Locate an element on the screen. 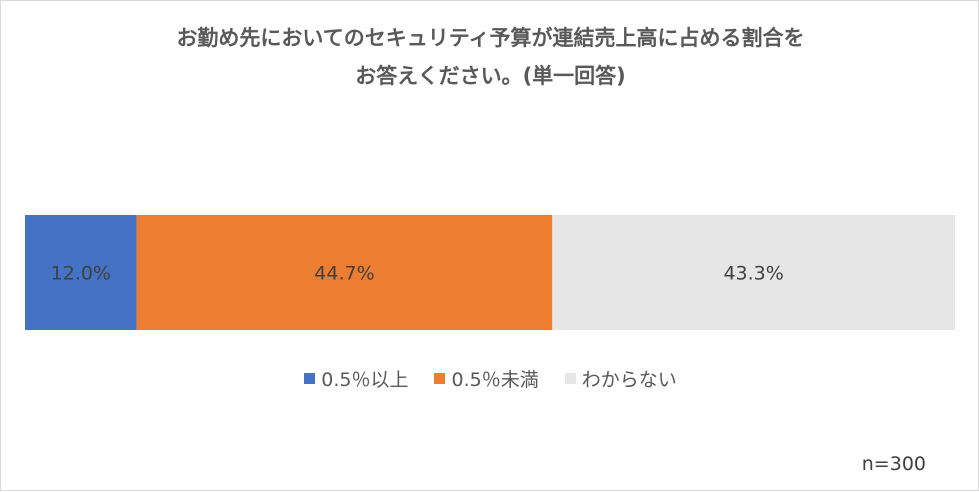 This screenshot has height=492, width=979. sample-size-note: n=300 is located at coordinates (893, 464).